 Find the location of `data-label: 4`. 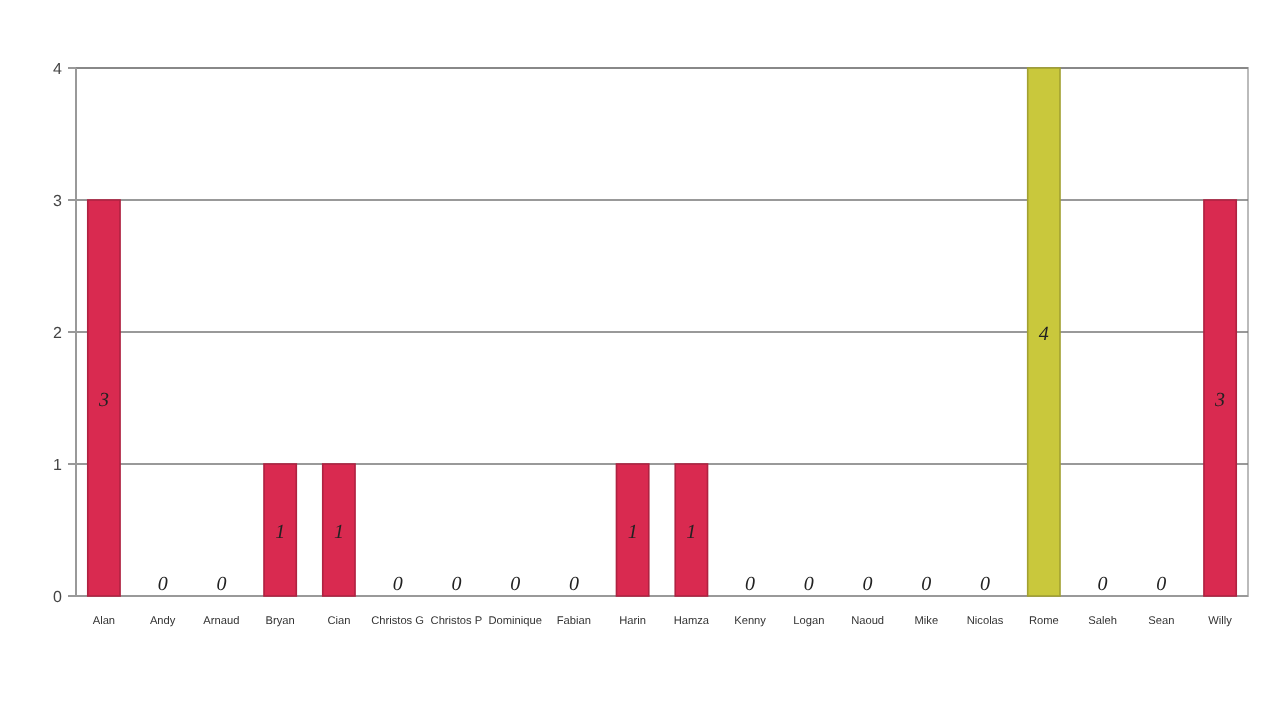

data-label: 4 is located at coordinates (1043, 335).